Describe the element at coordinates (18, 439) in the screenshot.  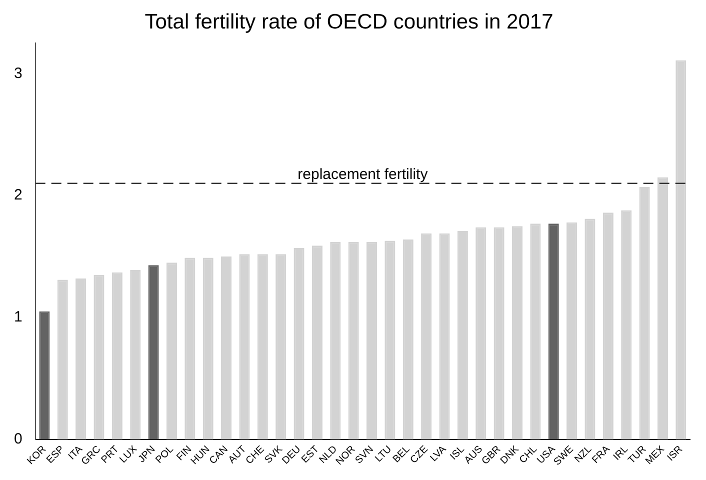
I see `y-tick-label: 0` at that location.